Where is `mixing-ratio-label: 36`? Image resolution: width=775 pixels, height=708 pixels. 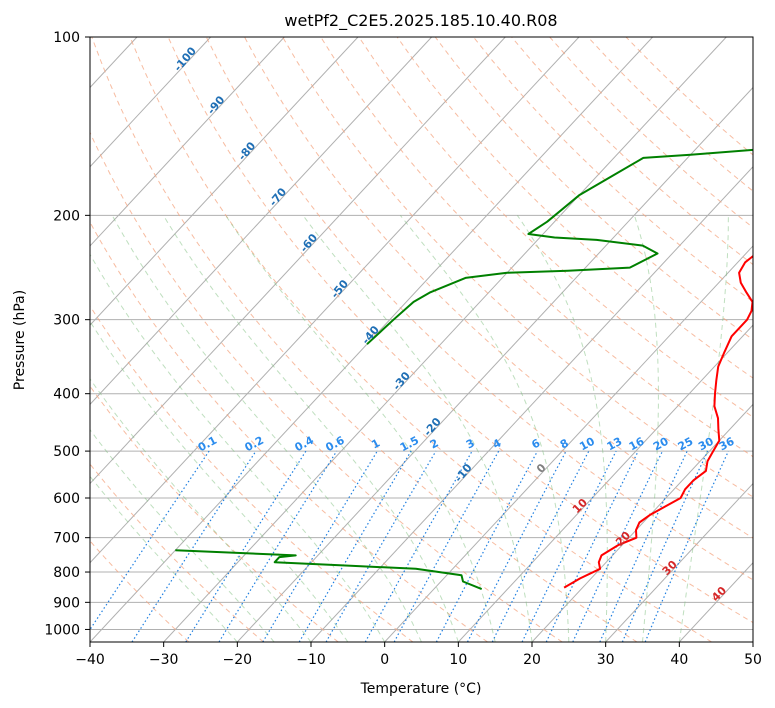 mixing-ratio-label: 36 is located at coordinates (727, 444).